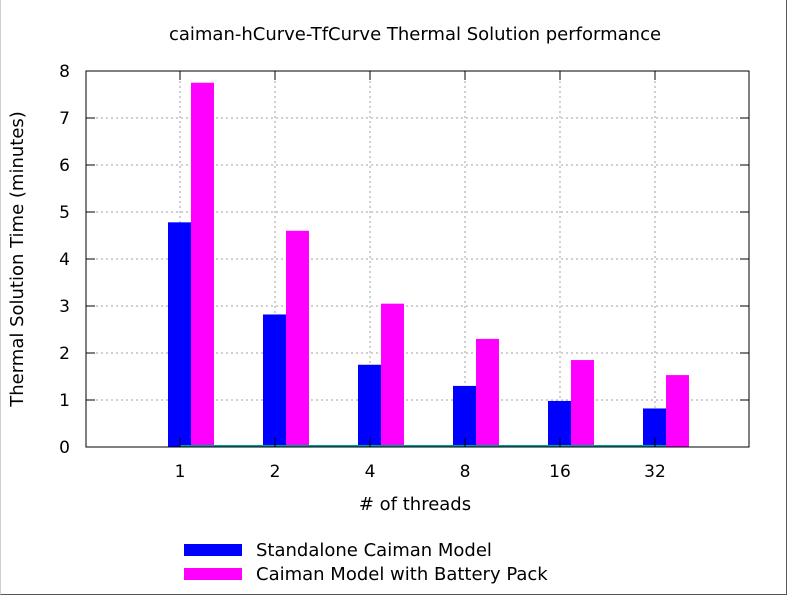 This screenshot has width=787, height=595. I want to click on legend-label: Caiman Model with Battery Pack, so click(402, 574).